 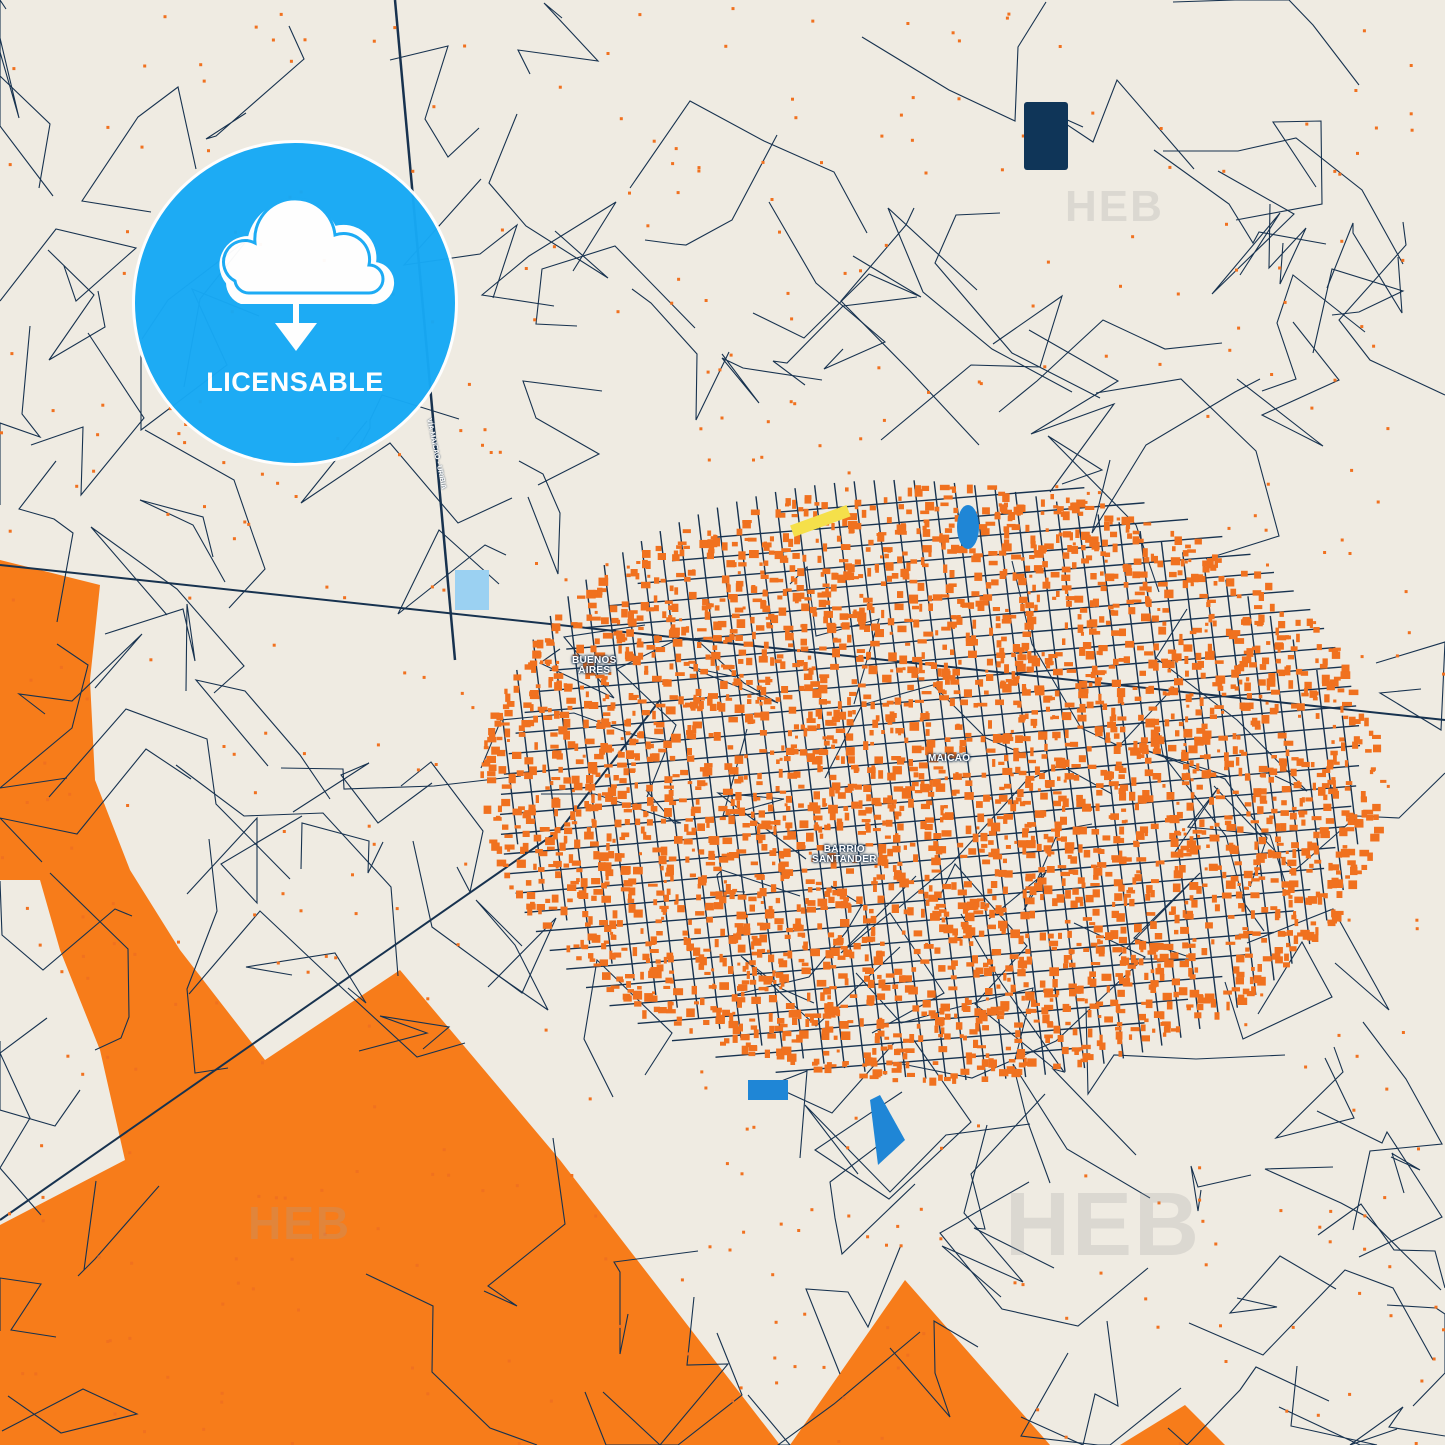 I want to click on rural-road, so click(x=262, y=739).